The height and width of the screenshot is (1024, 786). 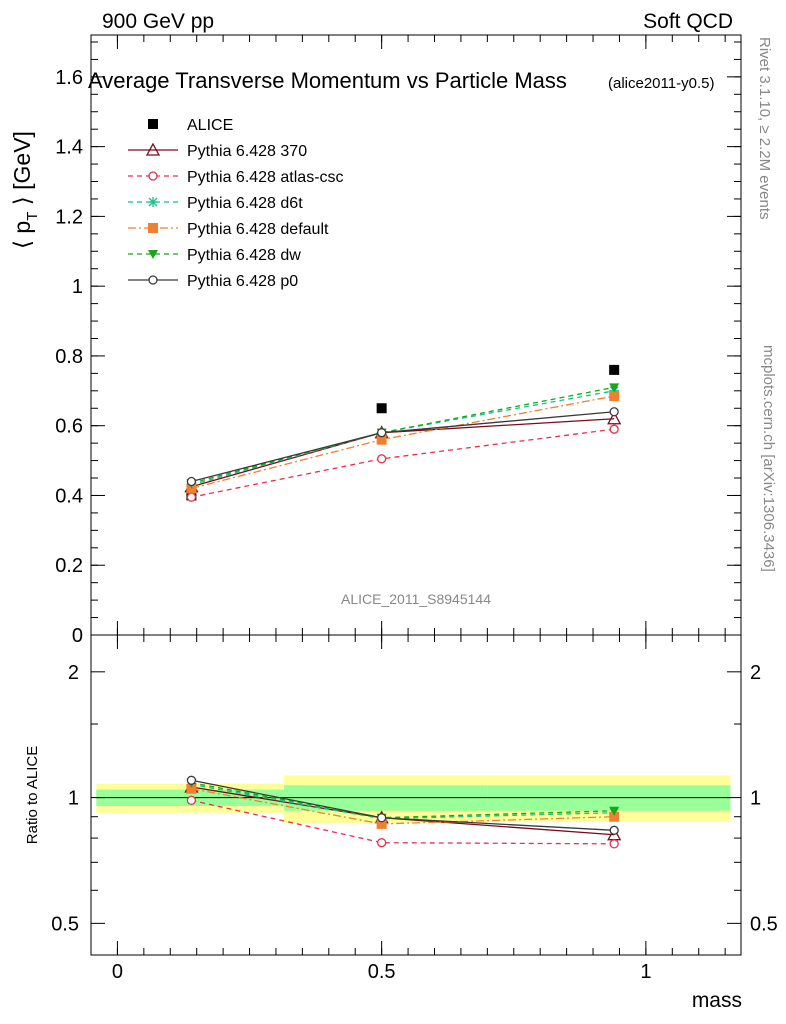 I want to click on y-tick-label: 1.4, so click(x=69, y=148).